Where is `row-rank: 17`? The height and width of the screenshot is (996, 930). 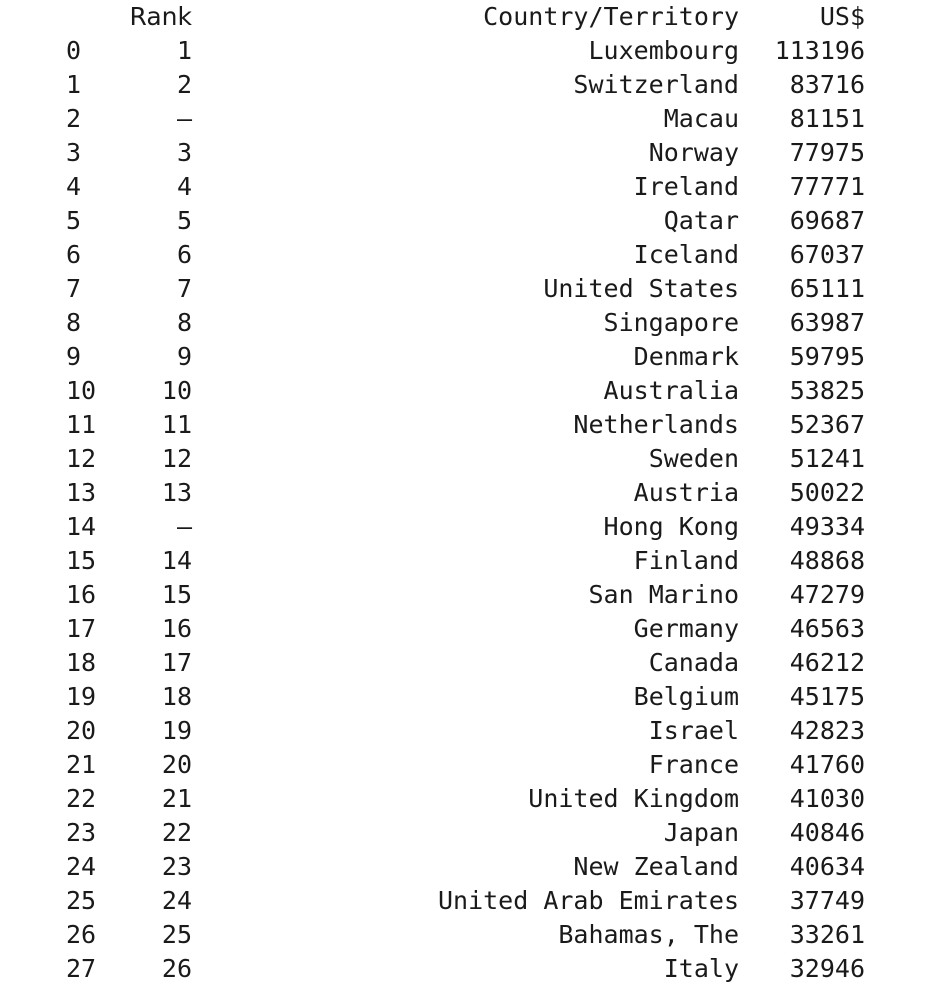 row-rank: 17 is located at coordinates (176, 662).